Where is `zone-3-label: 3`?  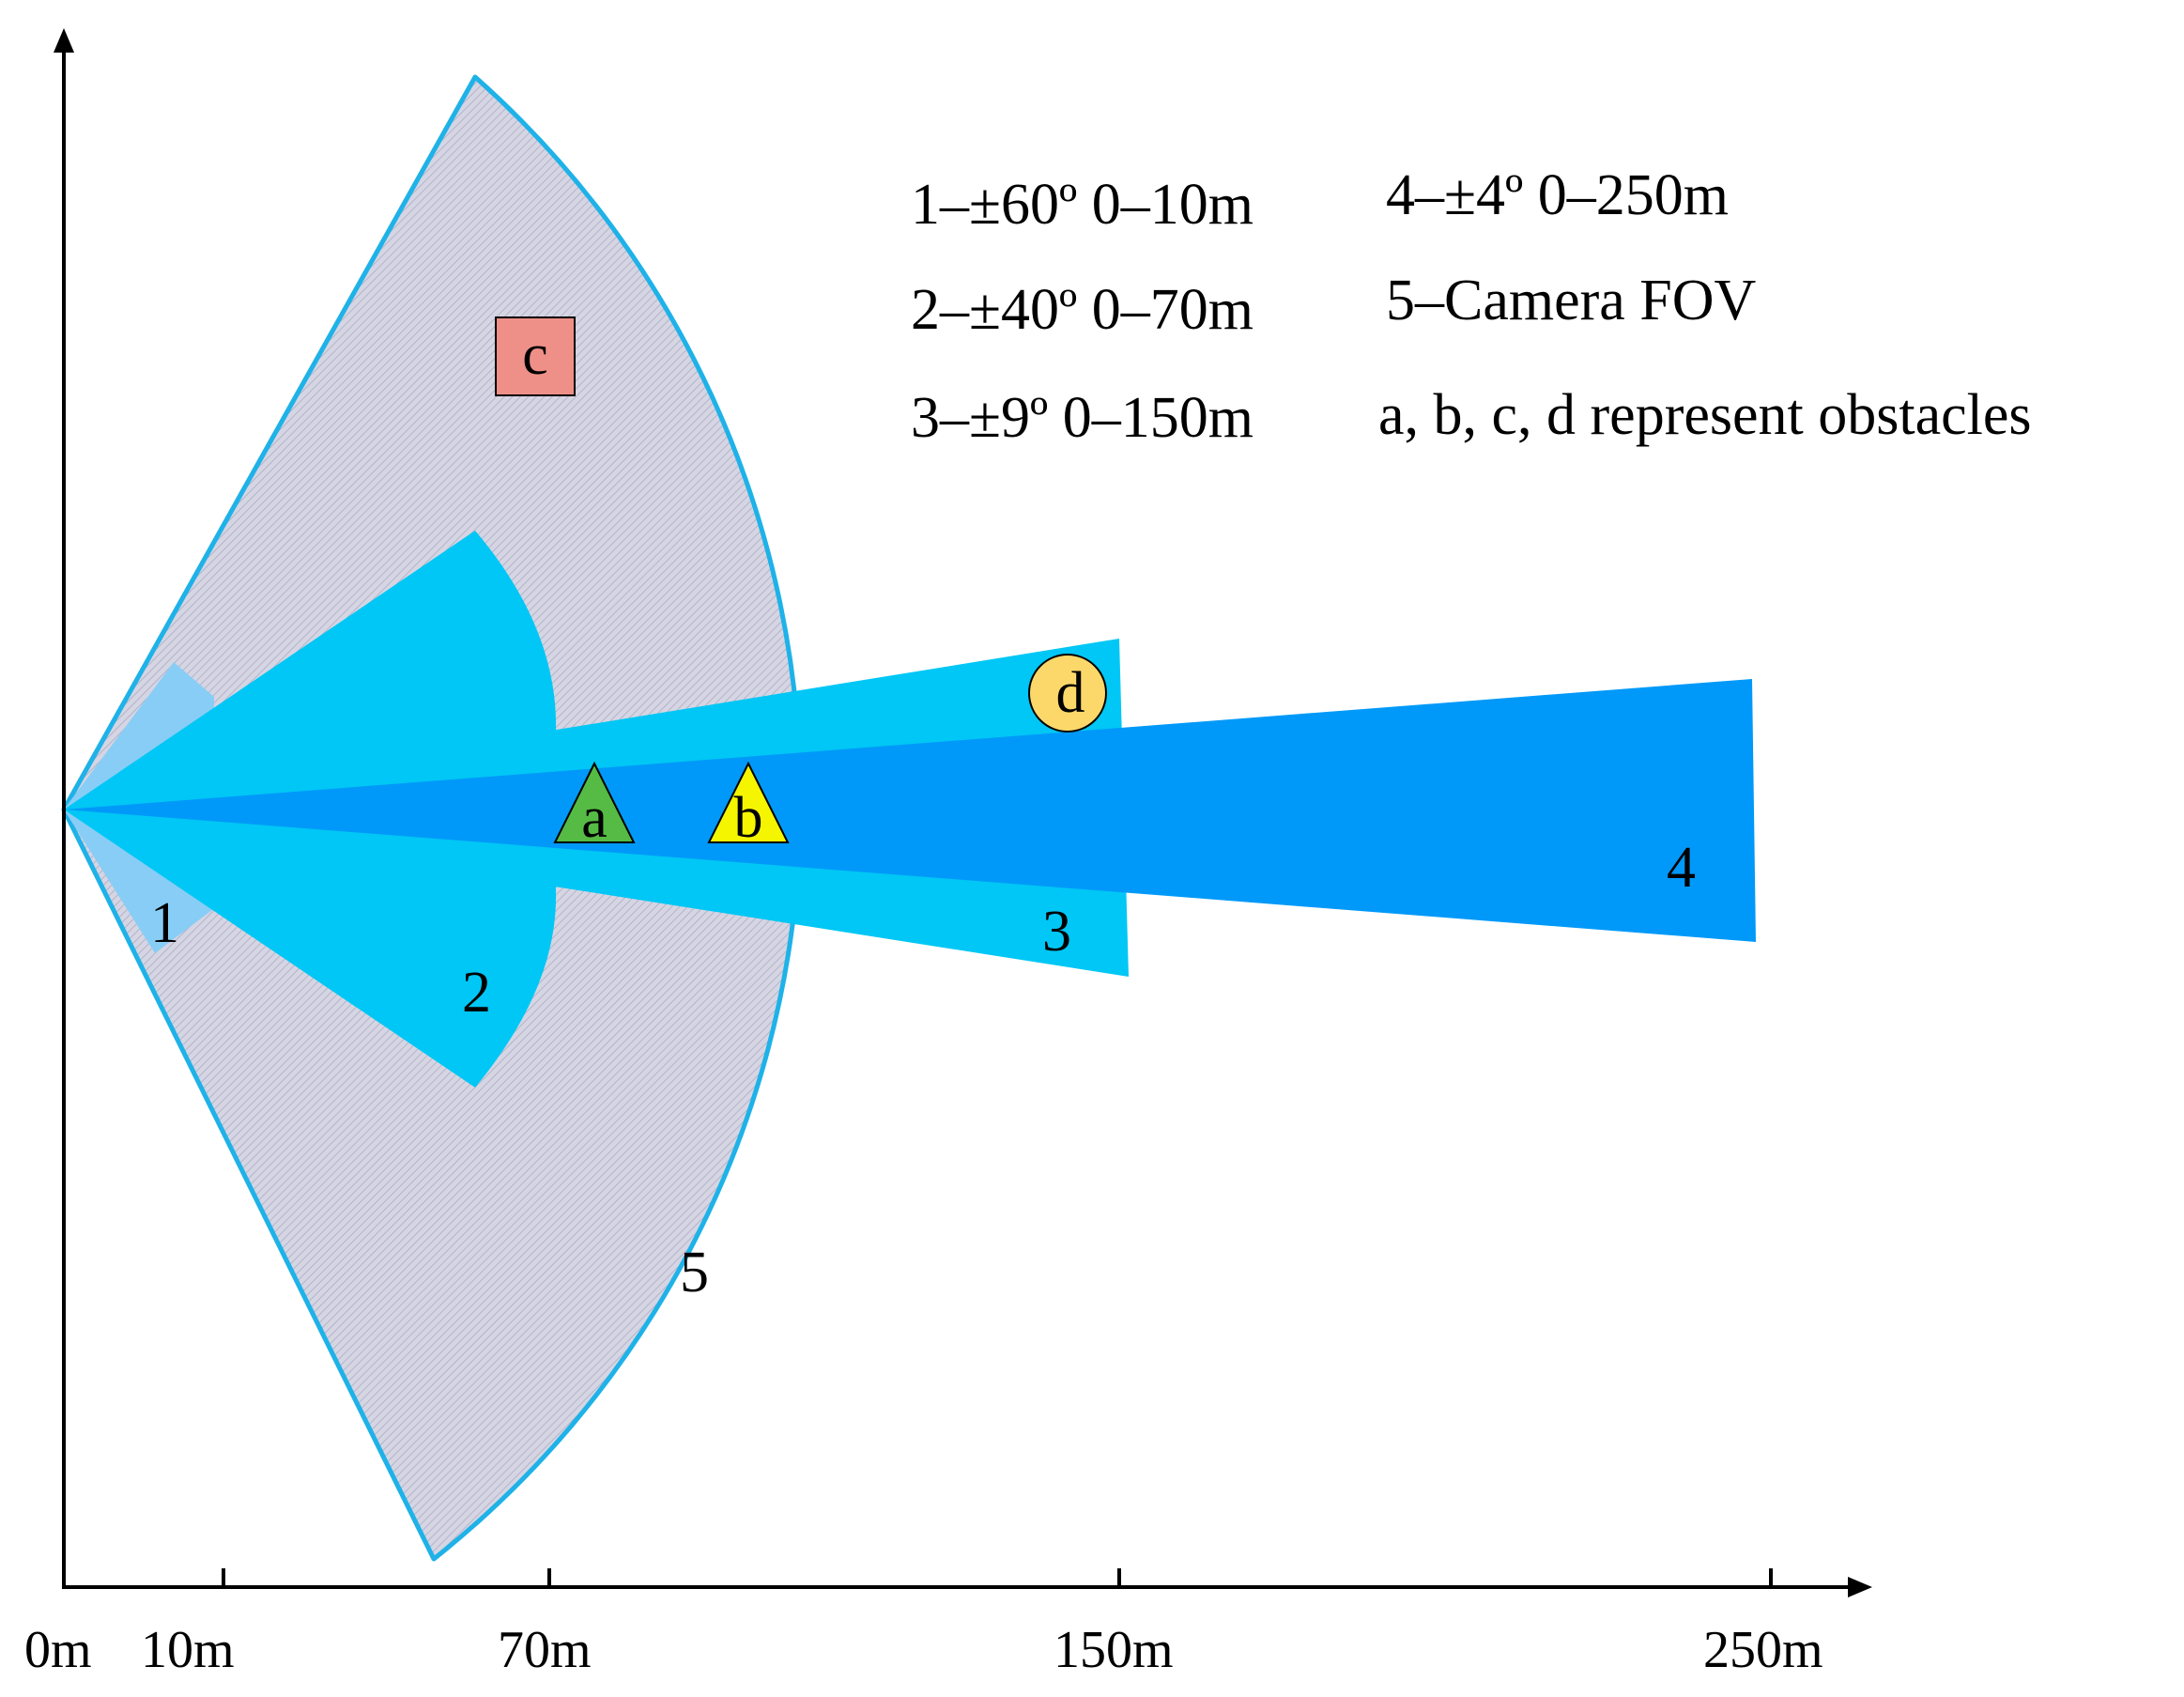
zone-3-label: 3 is located at coordinates (1056, 932).